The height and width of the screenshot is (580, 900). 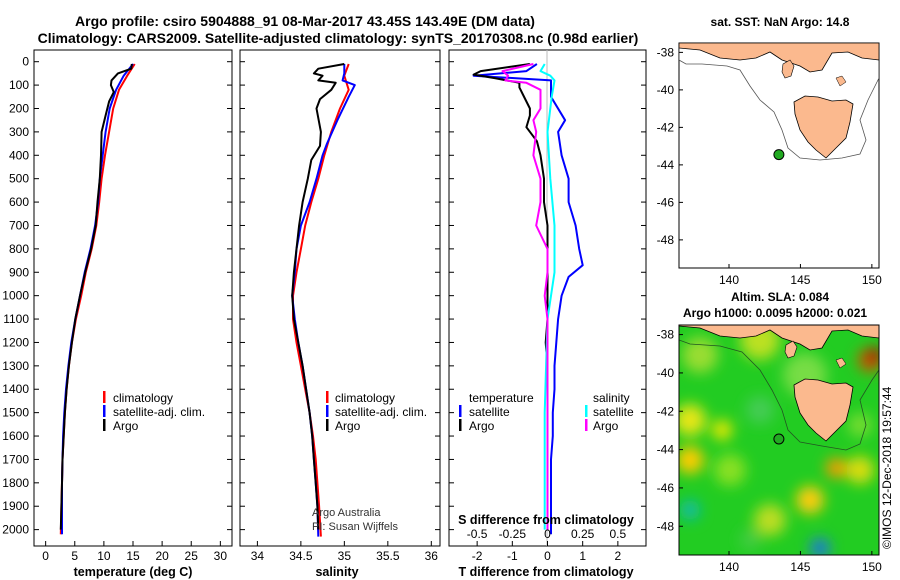 I want to click on depth-tick-label: 400, so click(x=19, y=155).